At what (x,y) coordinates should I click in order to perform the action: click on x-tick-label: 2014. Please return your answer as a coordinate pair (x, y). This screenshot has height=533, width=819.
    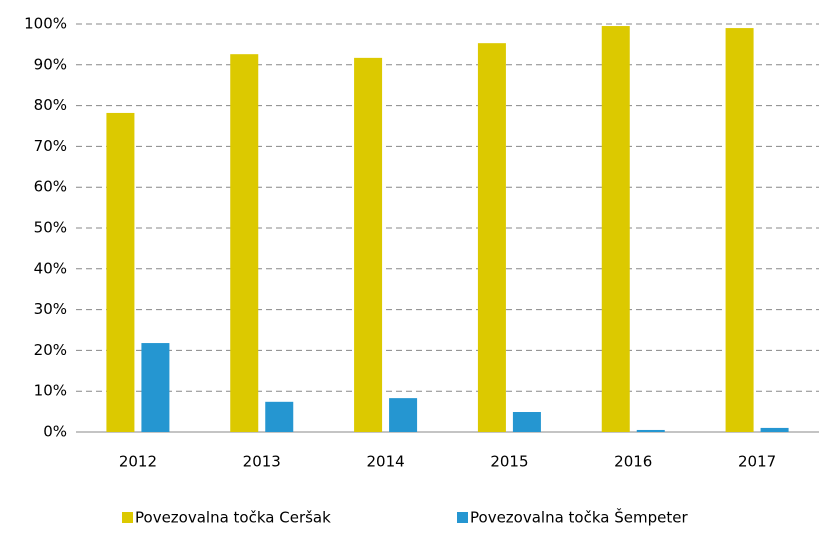
    Looking at the image, I should click on (385, 462).